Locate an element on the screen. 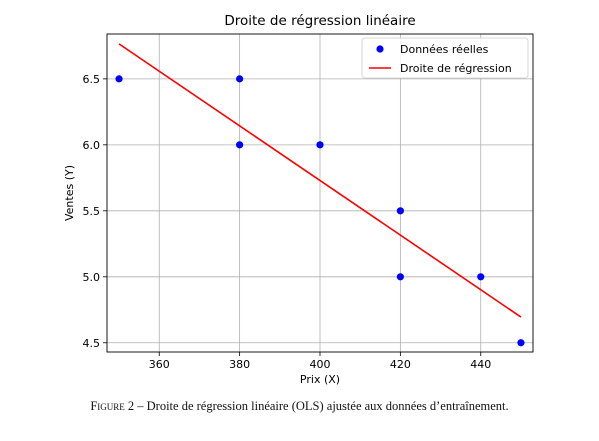  legend-label: Droite de régression is located at coordinates (456, 68).